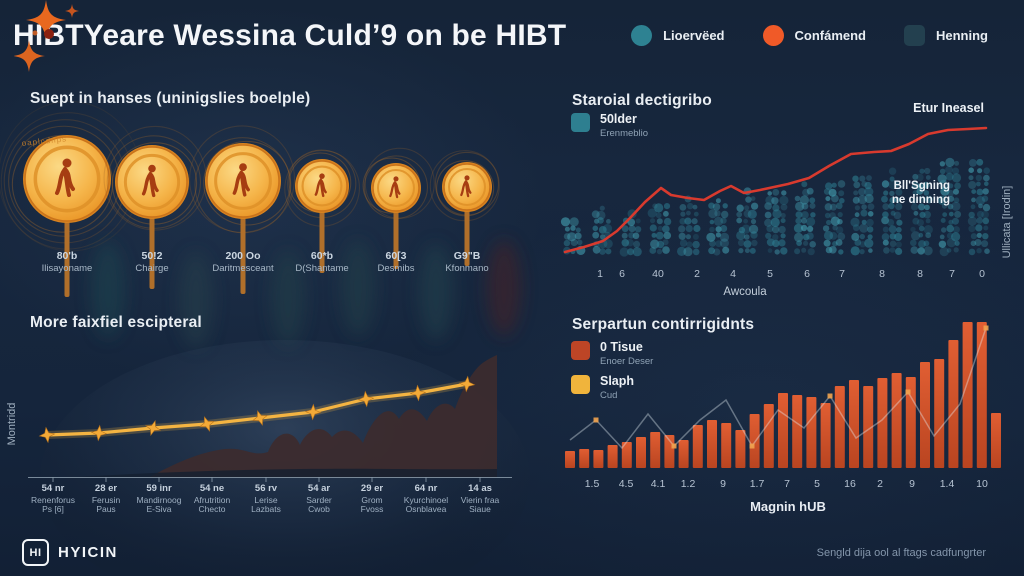  I want to click on svg-text: 29 er, so click(372, 488).